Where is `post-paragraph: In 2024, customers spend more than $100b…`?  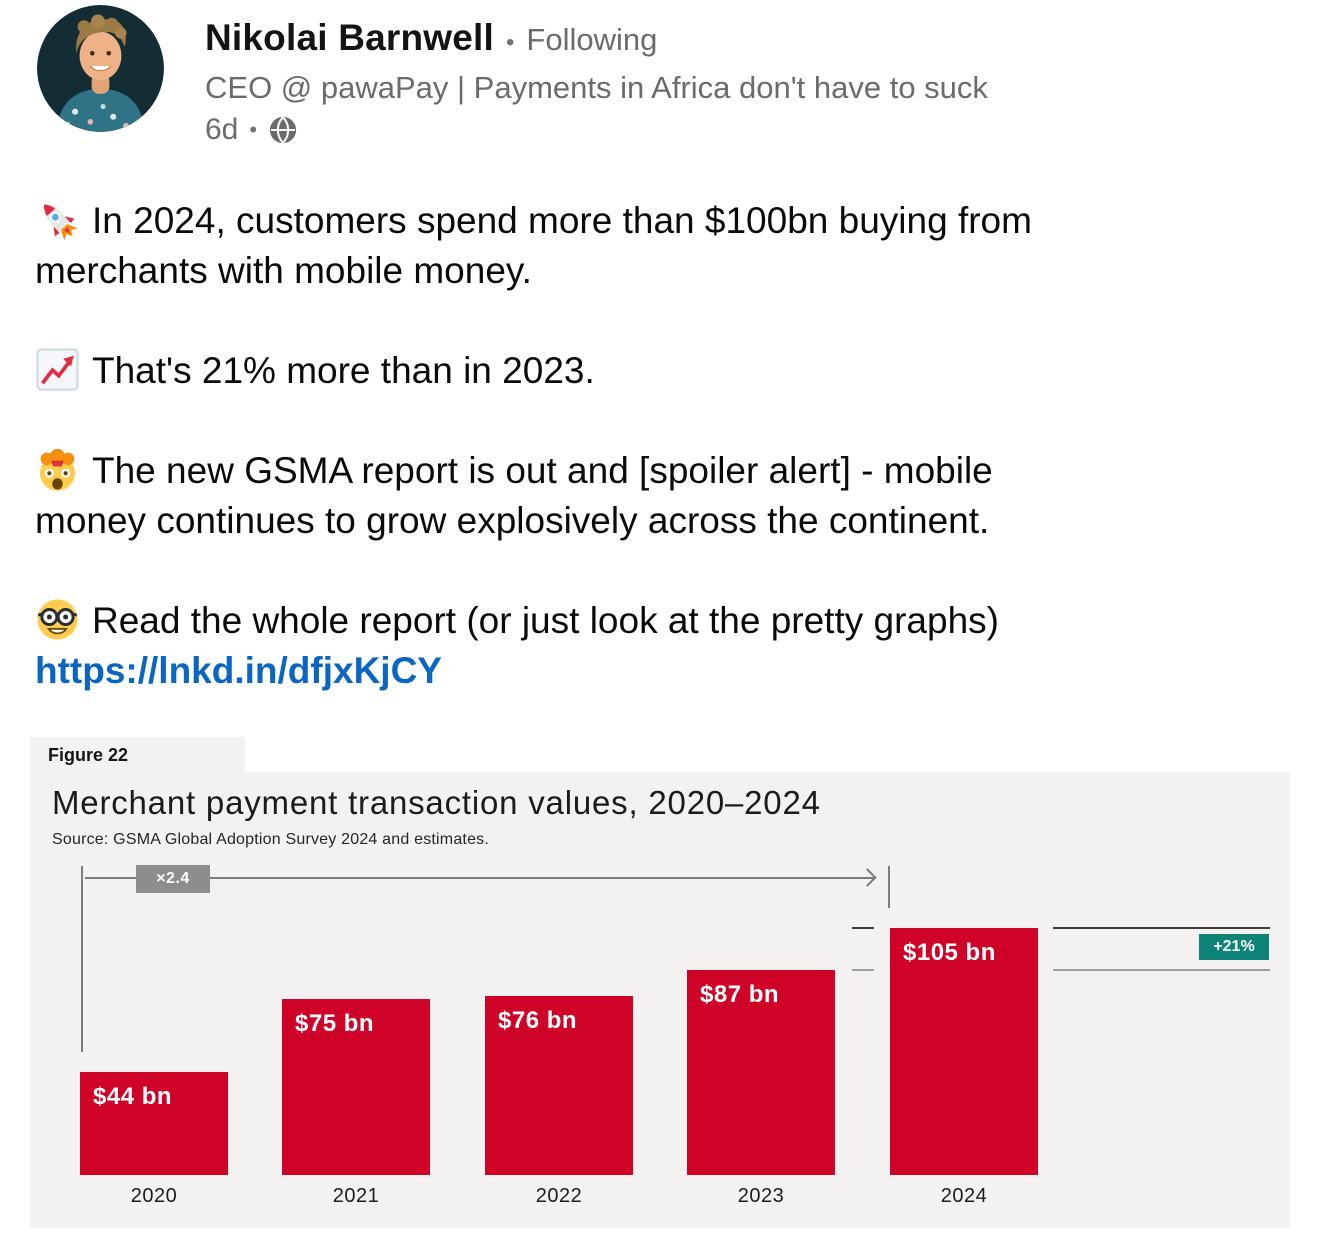 post-paragraph: In 2024, customers spend more than $100b… is located at coordinates (655, 246).